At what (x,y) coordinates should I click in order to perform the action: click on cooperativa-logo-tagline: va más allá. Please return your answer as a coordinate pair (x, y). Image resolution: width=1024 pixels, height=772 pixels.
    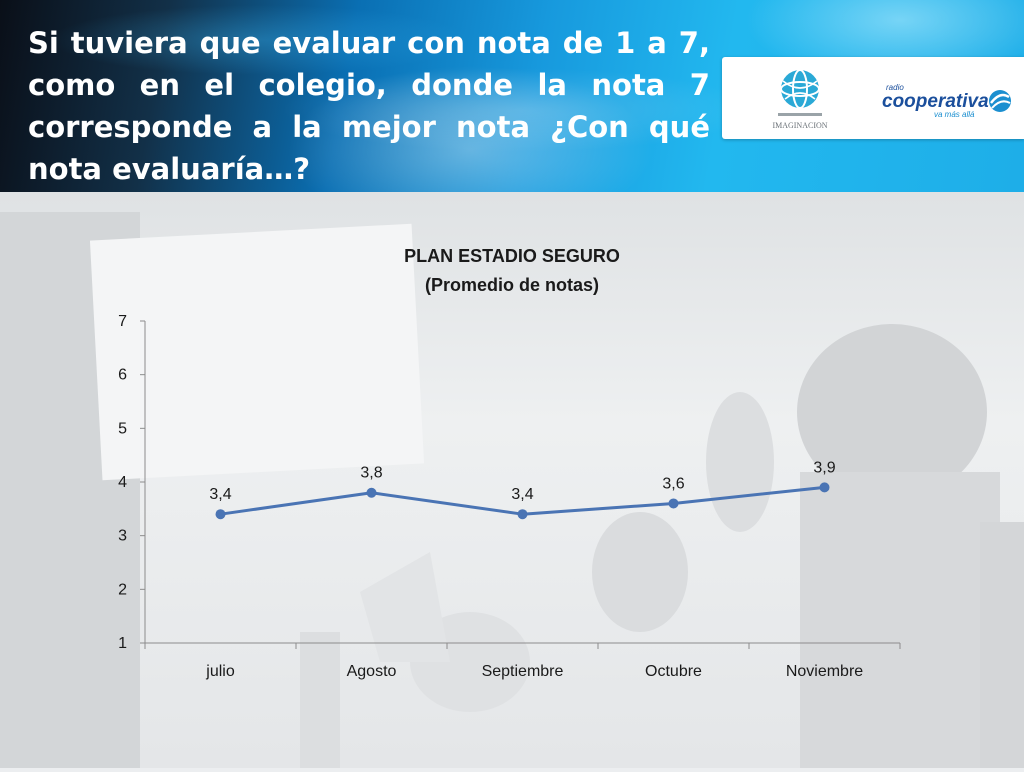
    Looking at the image, I should click on (954, 114).